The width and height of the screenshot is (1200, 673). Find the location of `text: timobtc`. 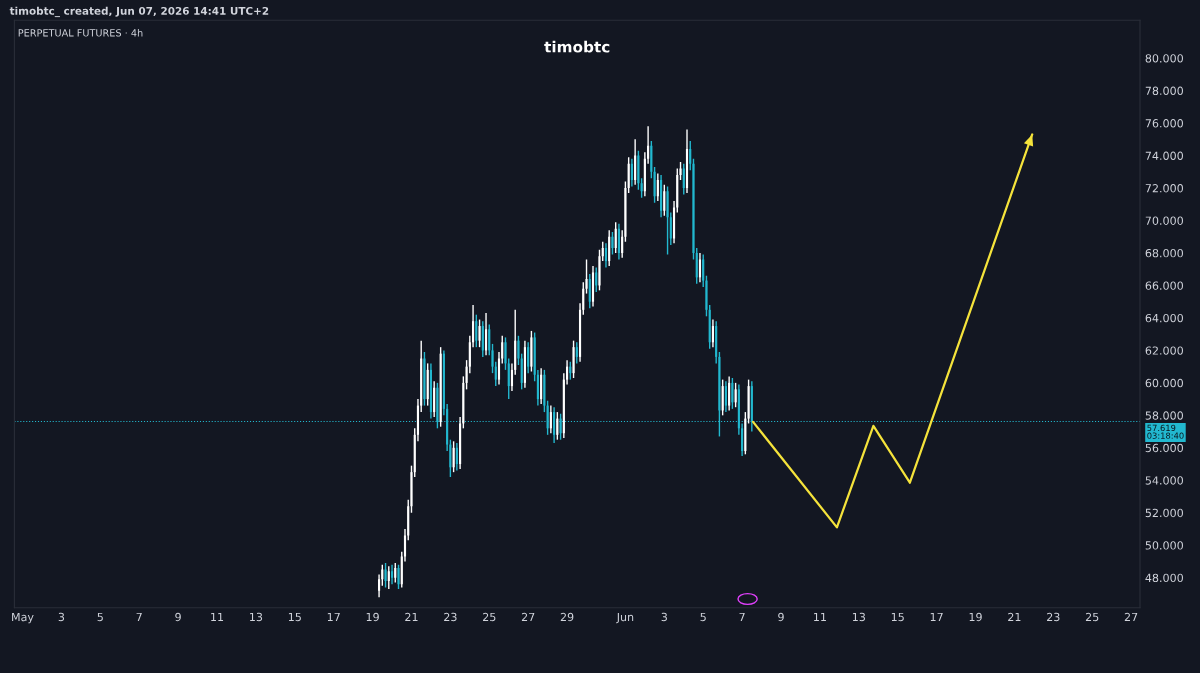

text: timobtc is located at coordinates (577, 46).